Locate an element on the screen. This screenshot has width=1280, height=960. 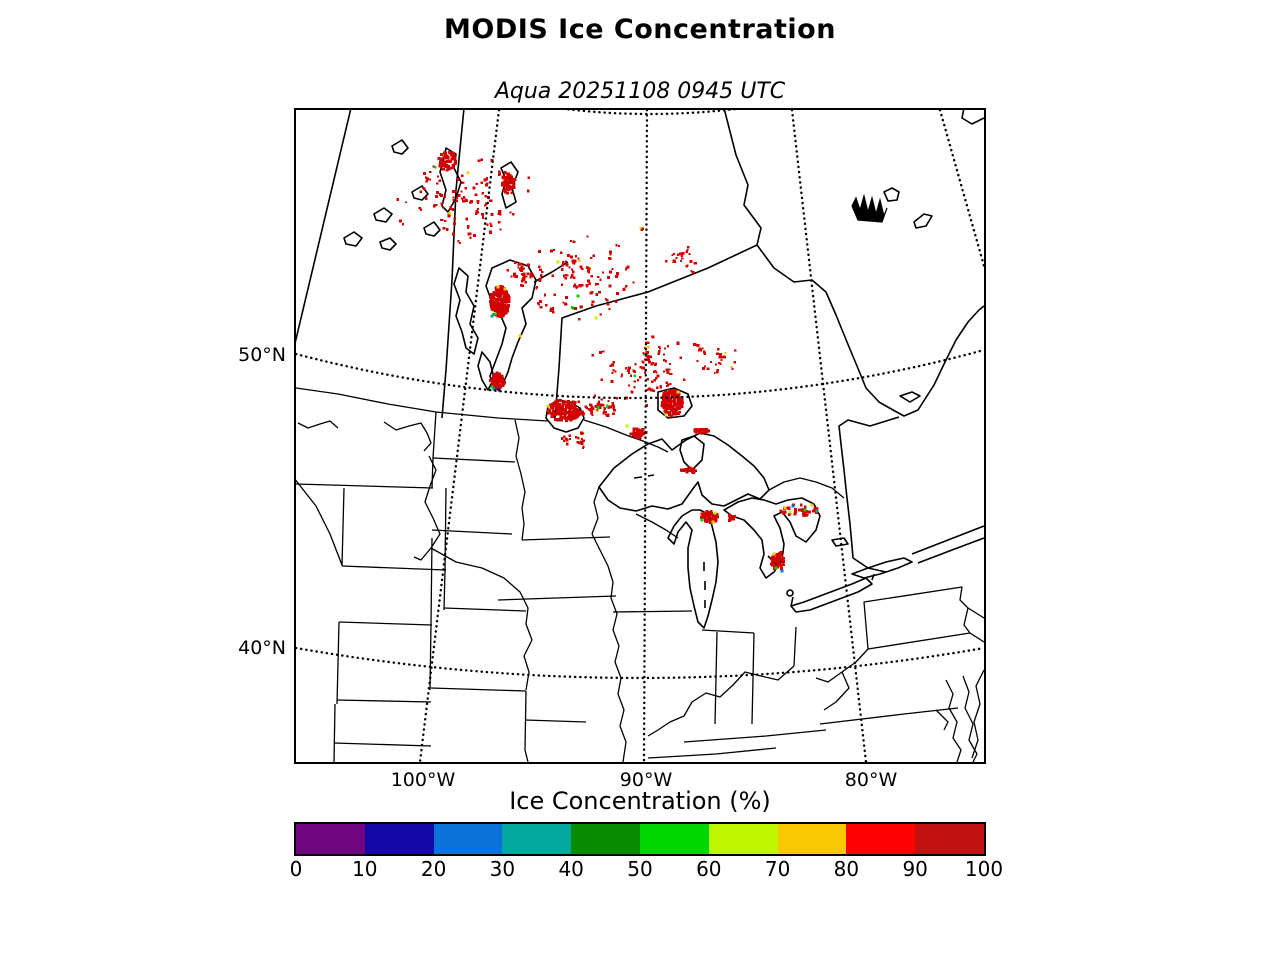
colorbar-tick-label: 80 is located at coordinates (846, 869).